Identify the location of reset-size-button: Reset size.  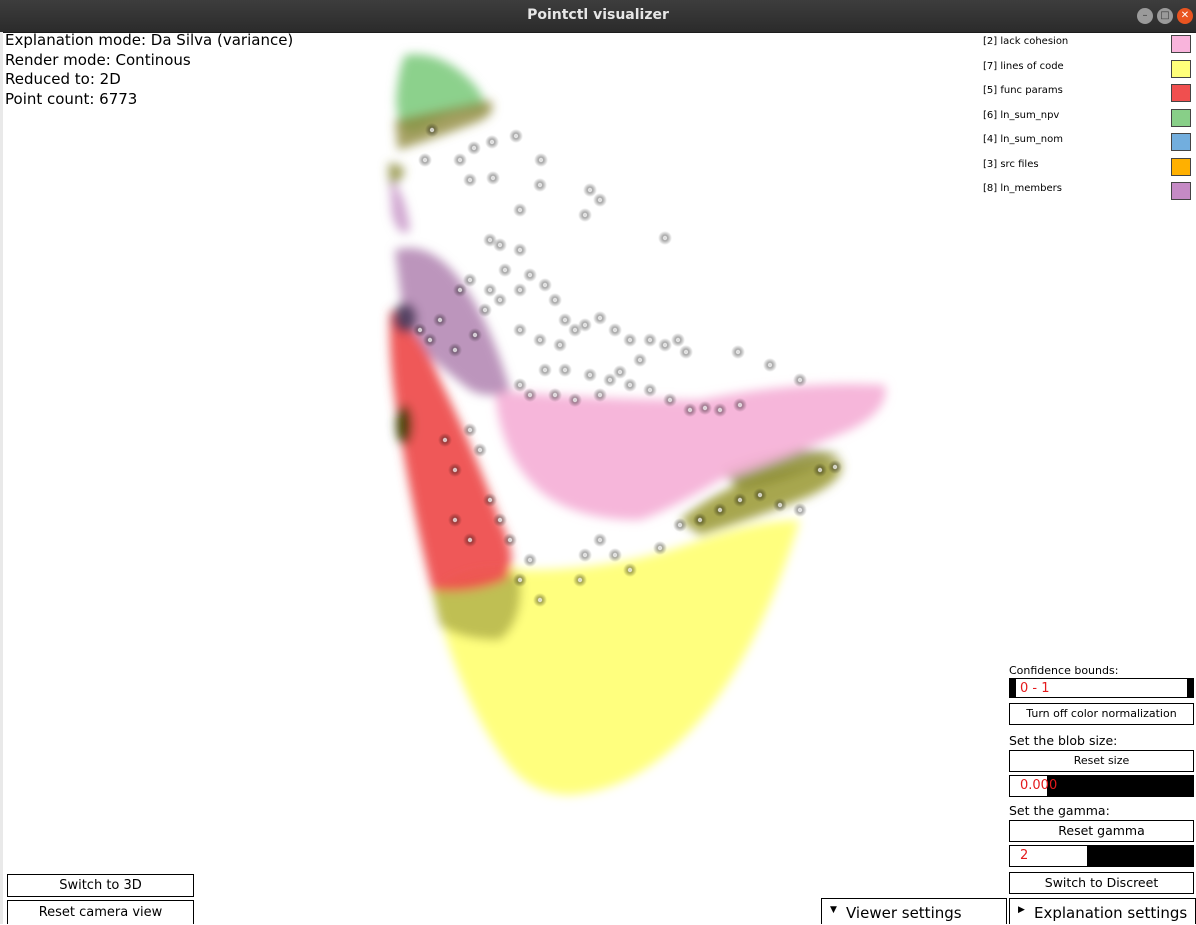
(1101, 761).